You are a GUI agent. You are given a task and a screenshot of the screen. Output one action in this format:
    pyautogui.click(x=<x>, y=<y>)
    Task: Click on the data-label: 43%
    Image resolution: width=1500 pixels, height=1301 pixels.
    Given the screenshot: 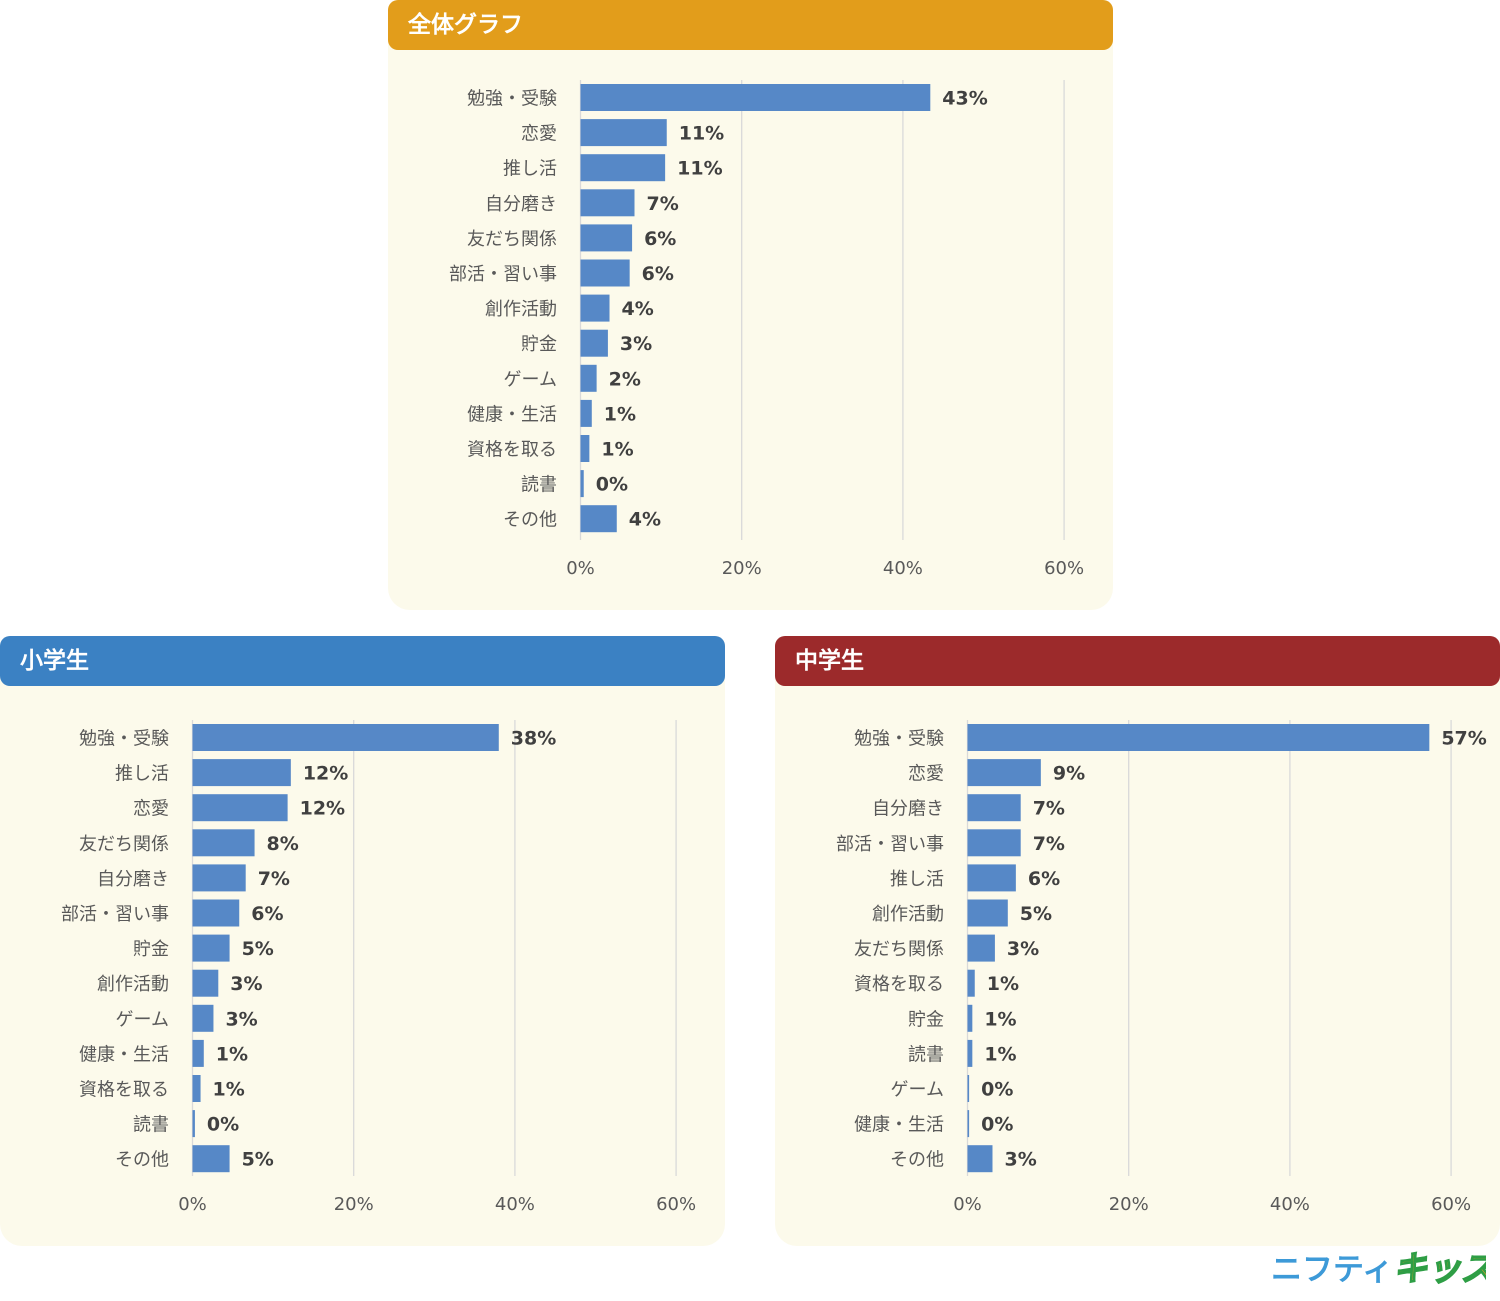 What is the action you would take?
    pyautogui.click(x=964, y=99)
    